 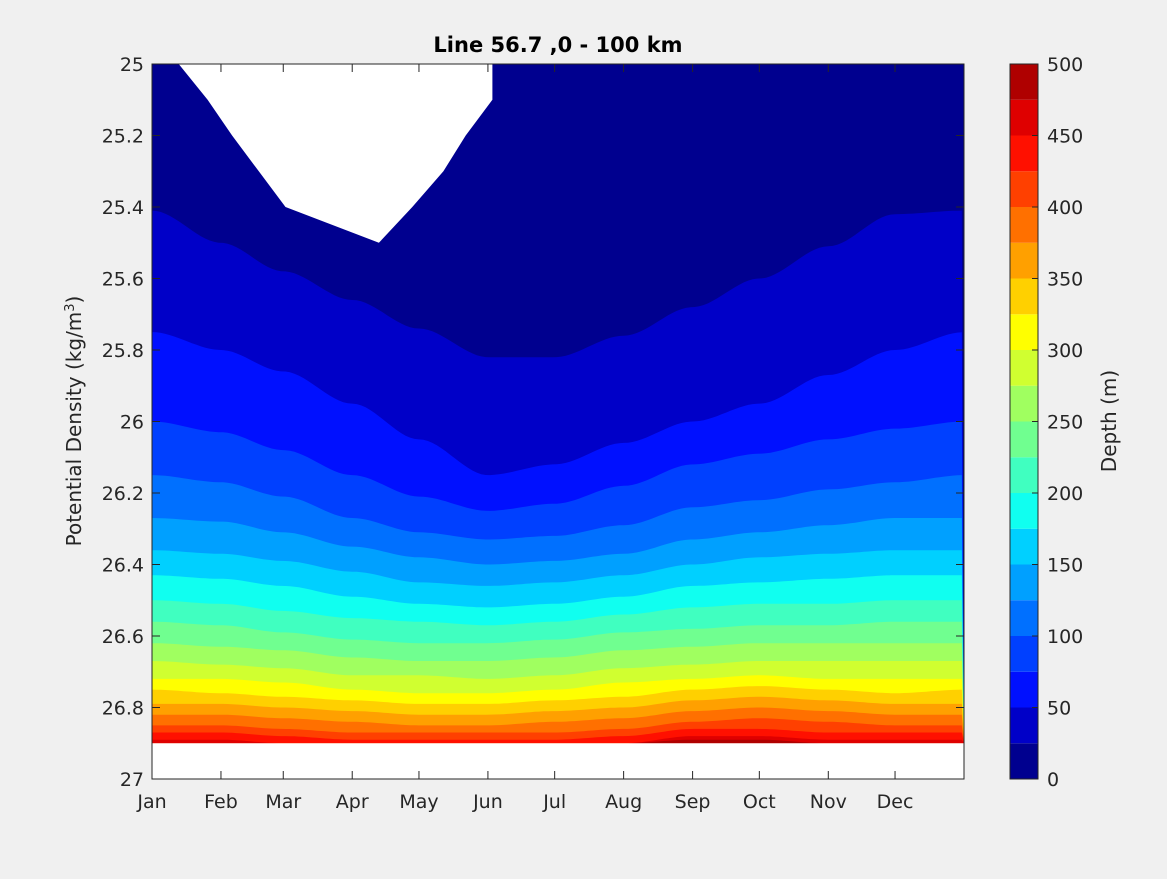 What do you see at coordinates (554, 802) in the screenshot?
I see `x-tick-label: Jul` at bounding box center [554, 802].